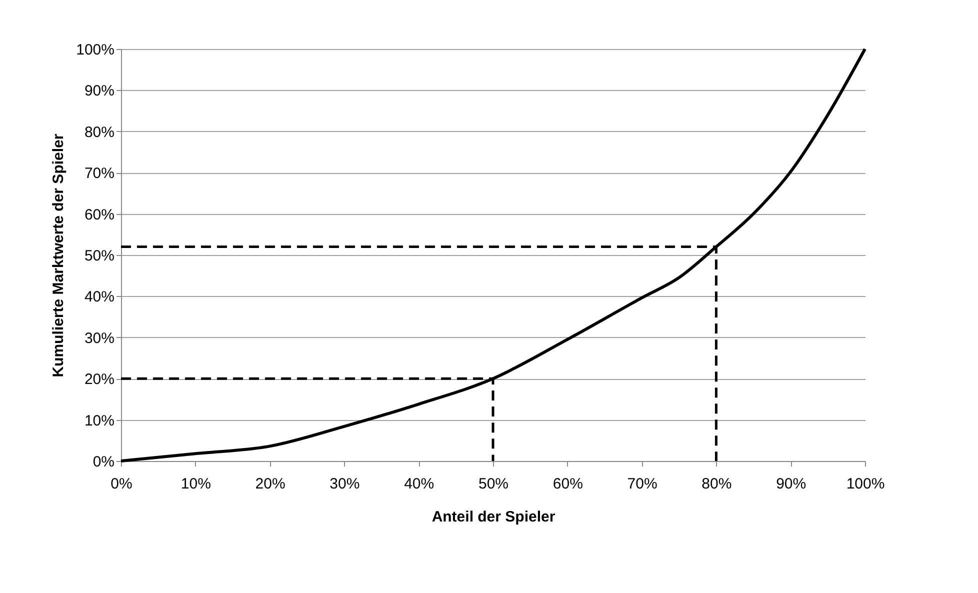 This screenshot has height=593, width=978. I want to click on y-tick-label: 80%, so click(99, 132).